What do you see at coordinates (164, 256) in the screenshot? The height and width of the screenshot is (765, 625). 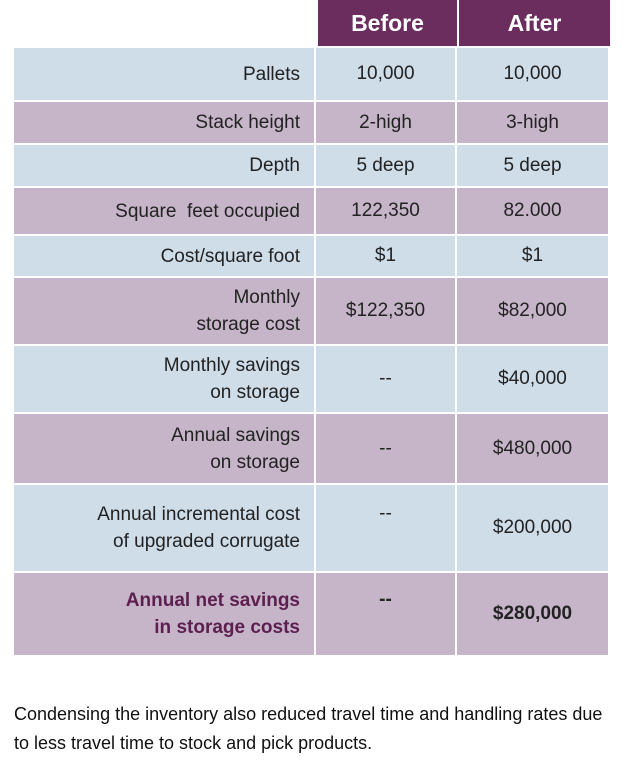 I see `row-label: Cost/square foot` at bounding box center [164, 256].